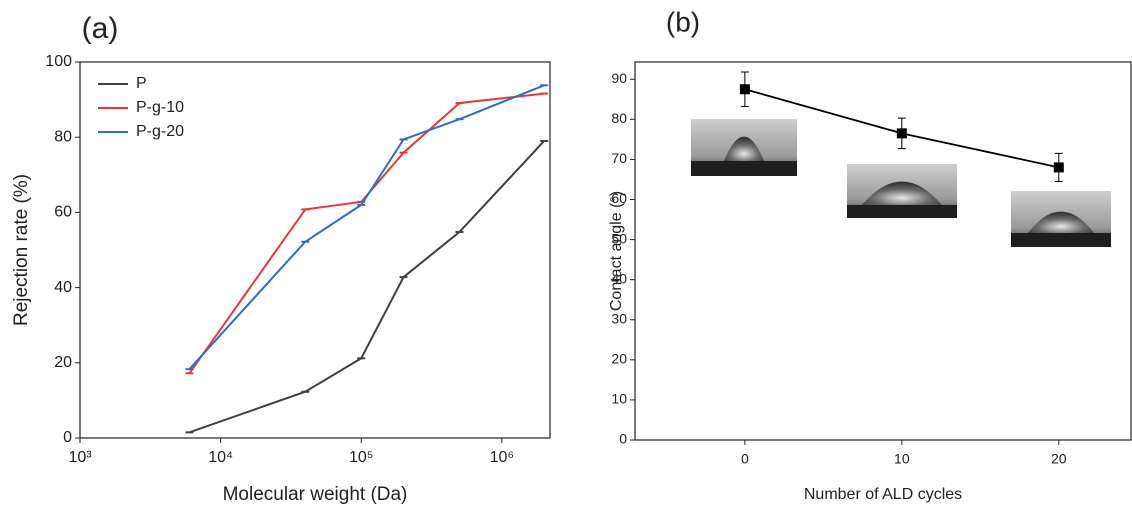 This screenshot has width=1132, height=508. Describe the element at coordinates (902, 459) in the screenshot. I see `x-tick-label: 10` at that location.